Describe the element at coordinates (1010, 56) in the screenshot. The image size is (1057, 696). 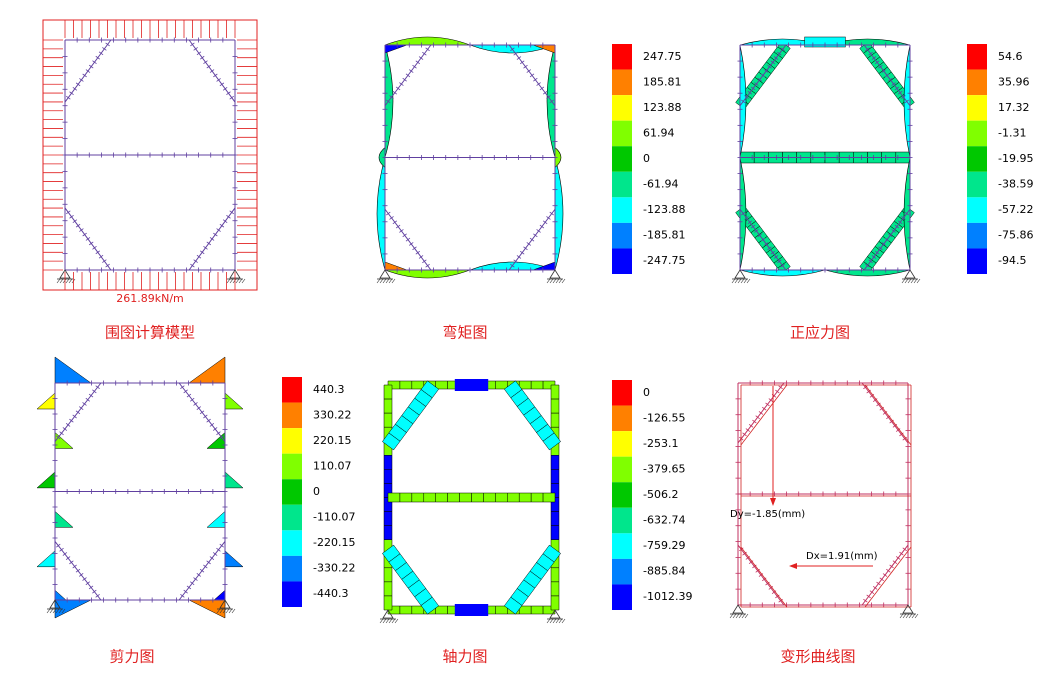
I see `legend-value: 54.6` at that location.